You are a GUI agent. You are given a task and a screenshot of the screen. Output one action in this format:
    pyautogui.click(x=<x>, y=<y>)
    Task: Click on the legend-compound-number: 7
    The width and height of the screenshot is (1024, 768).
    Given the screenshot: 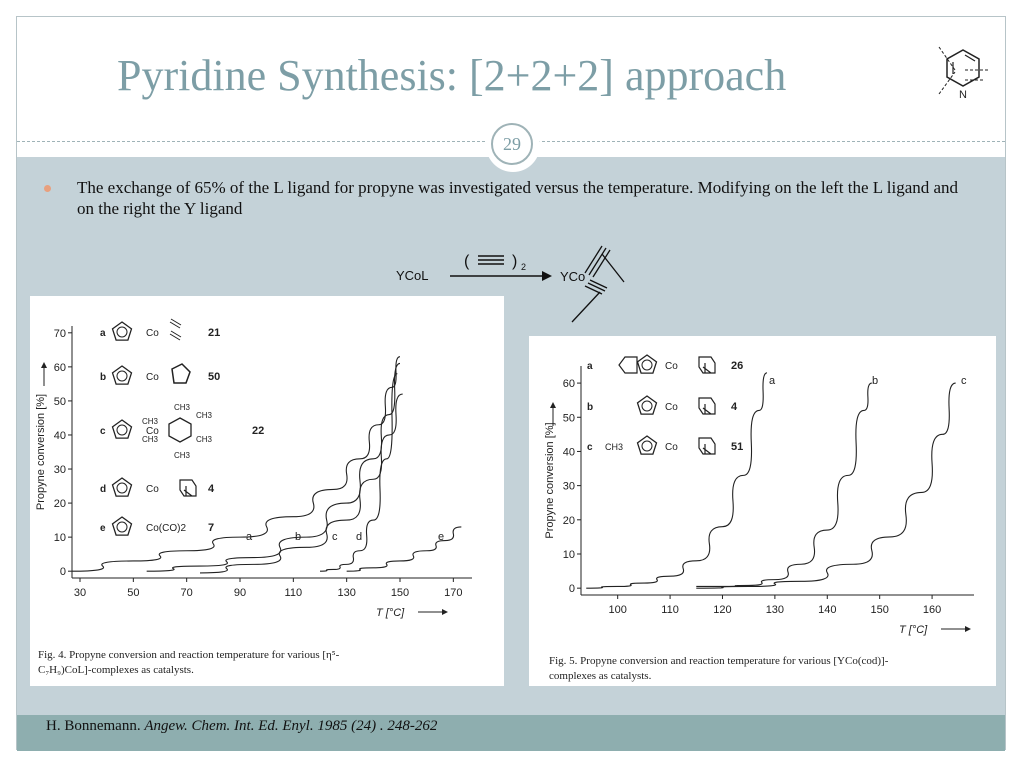 What is the action you would take?
    pyautogui.click(x=211, y=528)
    